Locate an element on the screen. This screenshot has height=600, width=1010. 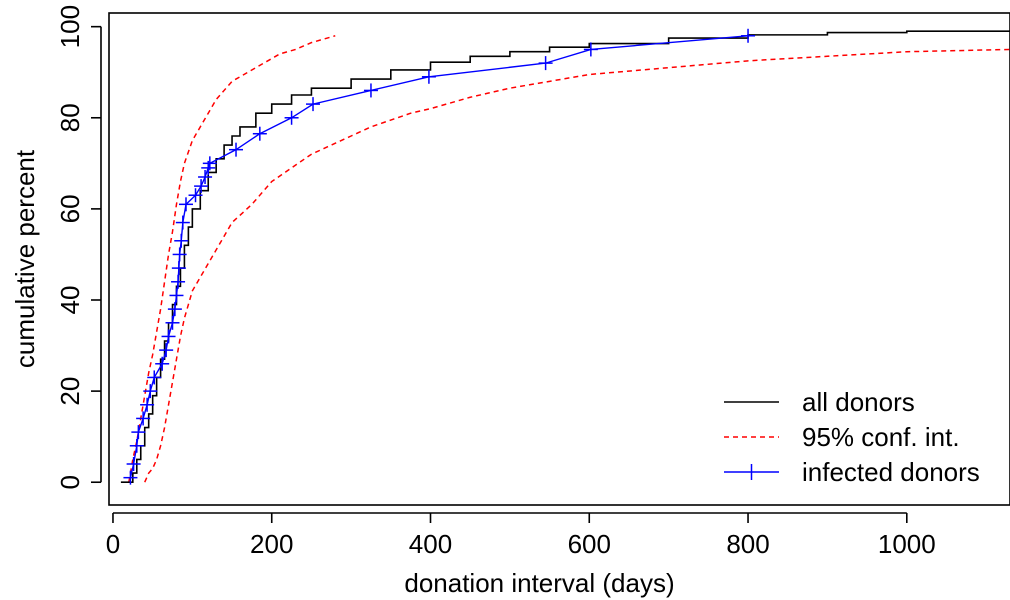
x-tick-label: 800 is located at coordinates (747, 544).